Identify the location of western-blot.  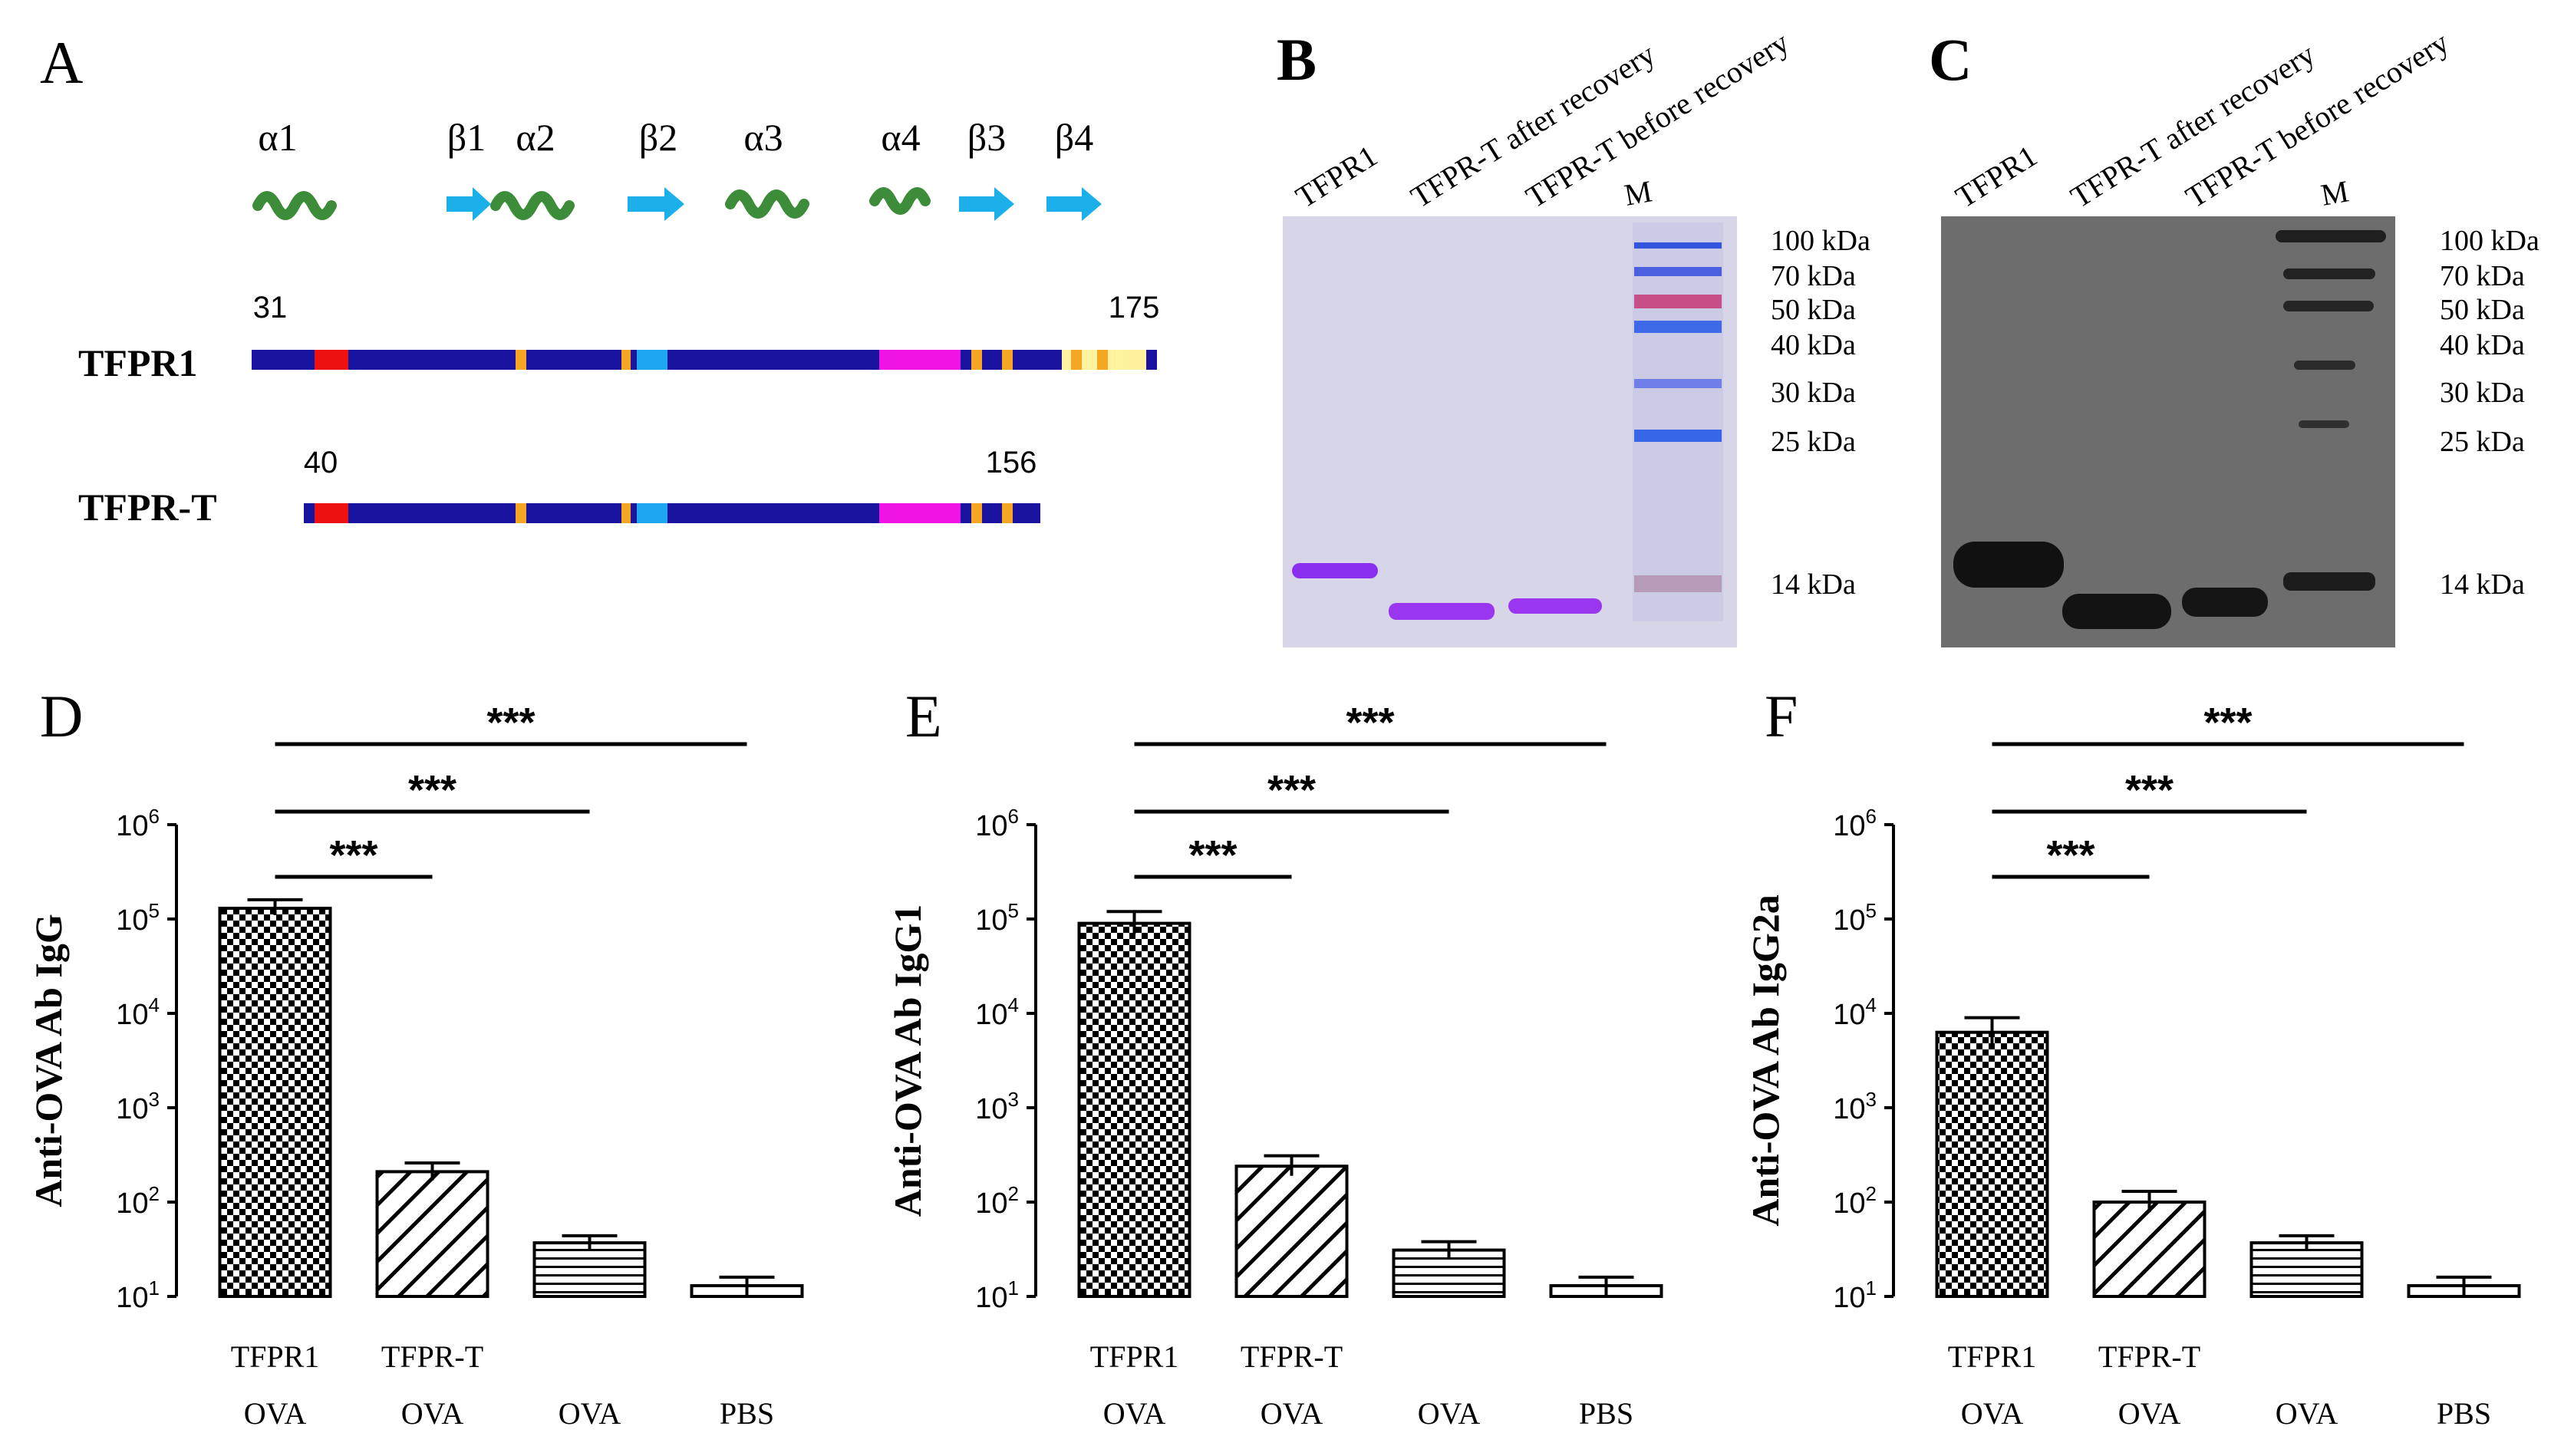
(2168, 431).